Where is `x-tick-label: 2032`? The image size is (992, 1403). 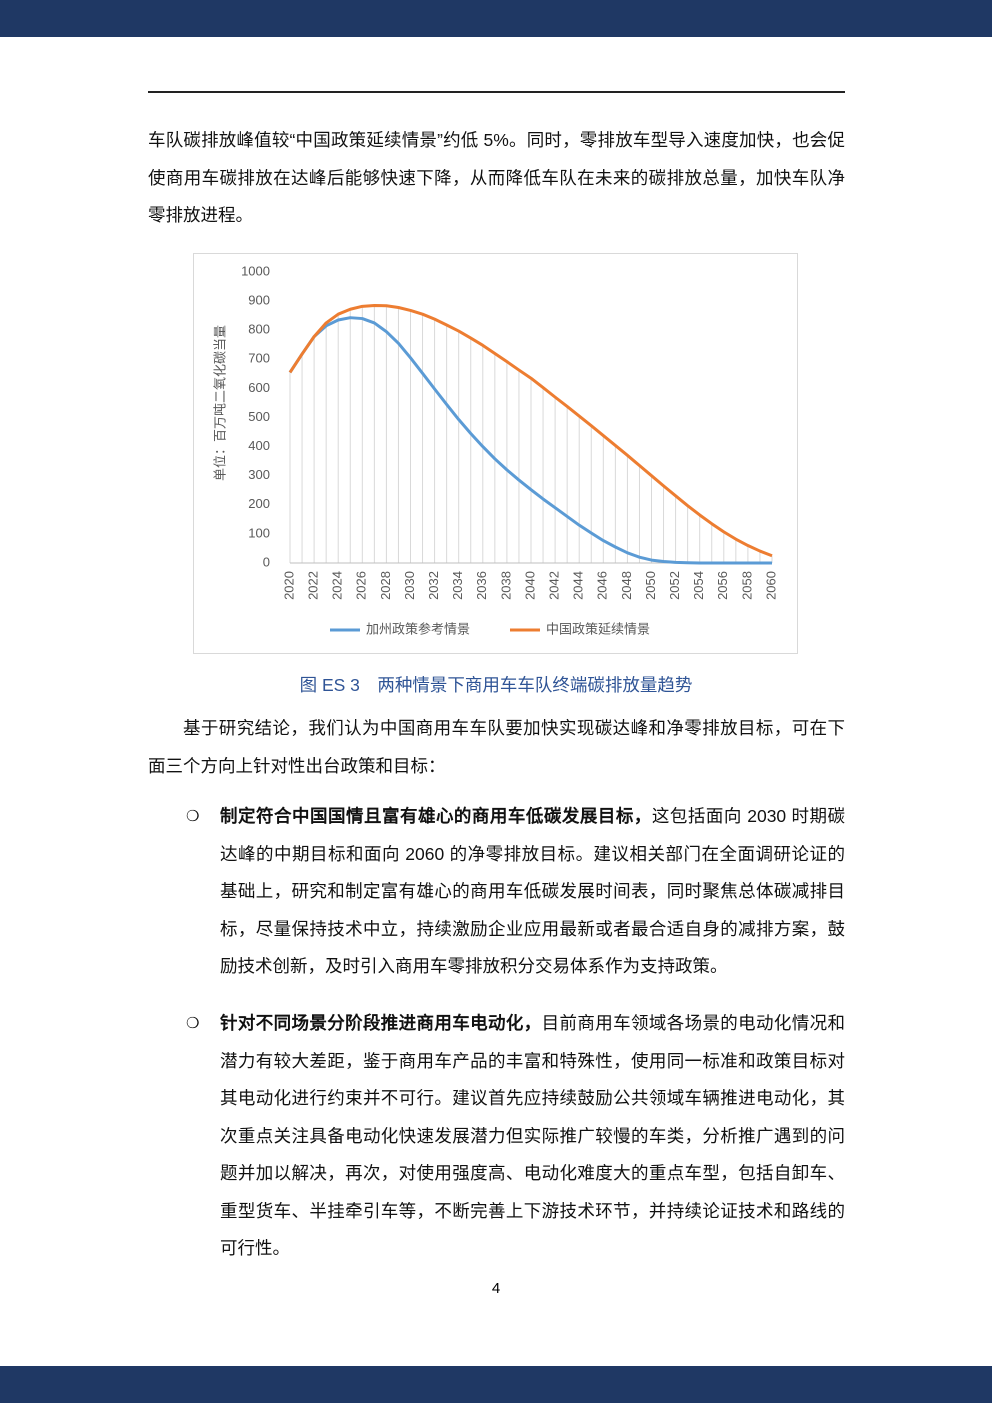 x-tick-label: 2032 is located at coordinates (433, 585).